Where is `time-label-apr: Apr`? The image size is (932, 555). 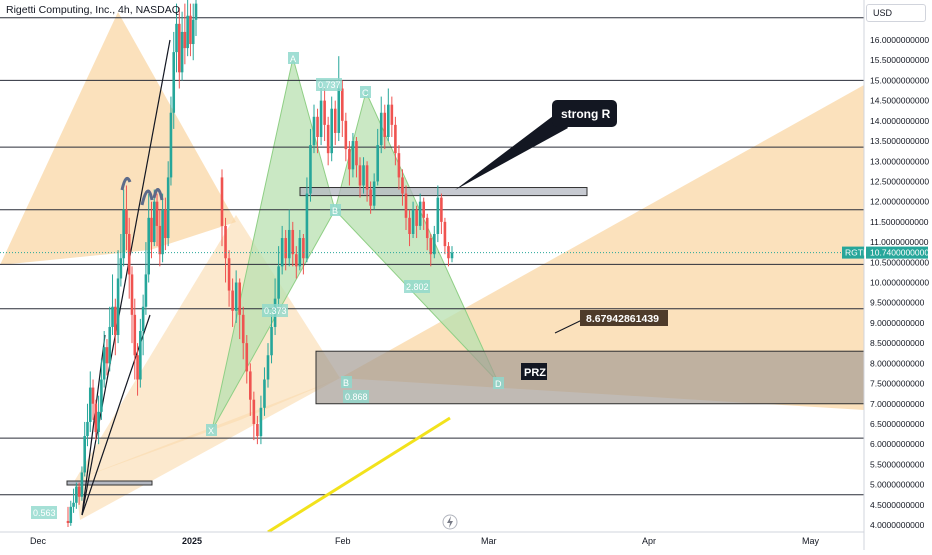 time-label-apr: Apr is located at coordinates (649, 541).